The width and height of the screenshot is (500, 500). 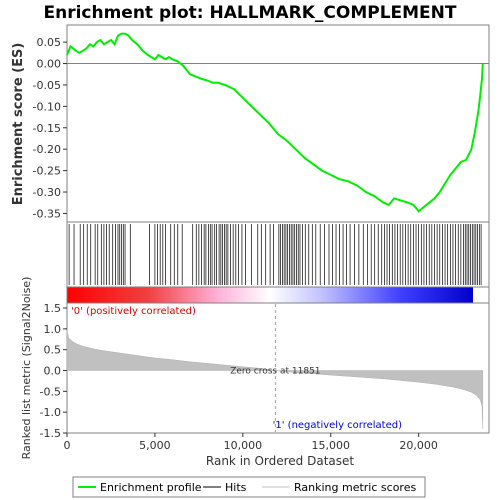 I want to click on es-y-tick-label: -0.25, so click(x=47, y=171).